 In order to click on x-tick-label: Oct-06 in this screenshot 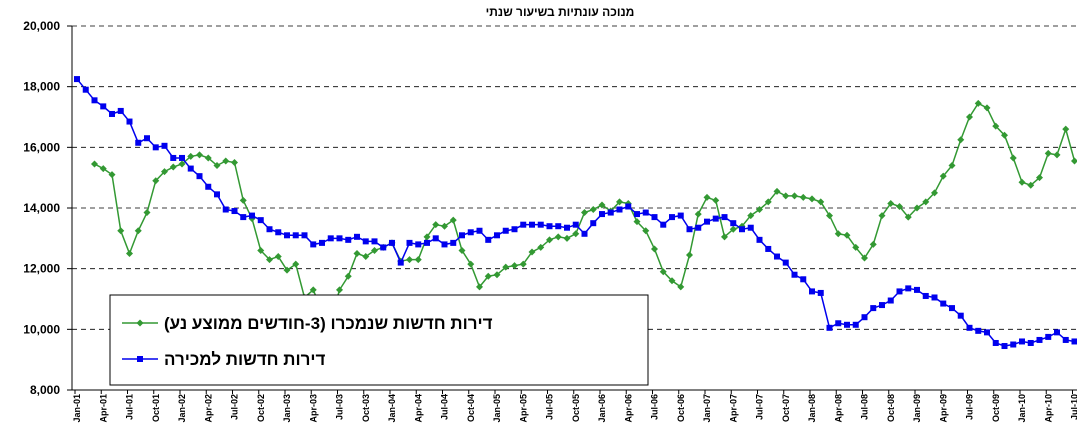, I will do `click(681, 408)`.